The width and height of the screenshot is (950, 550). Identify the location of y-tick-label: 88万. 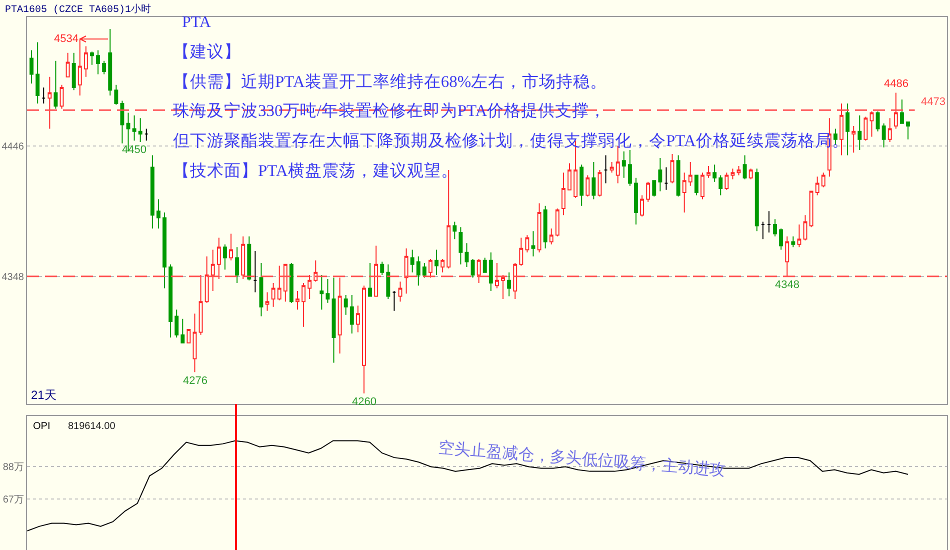
(13, 468).